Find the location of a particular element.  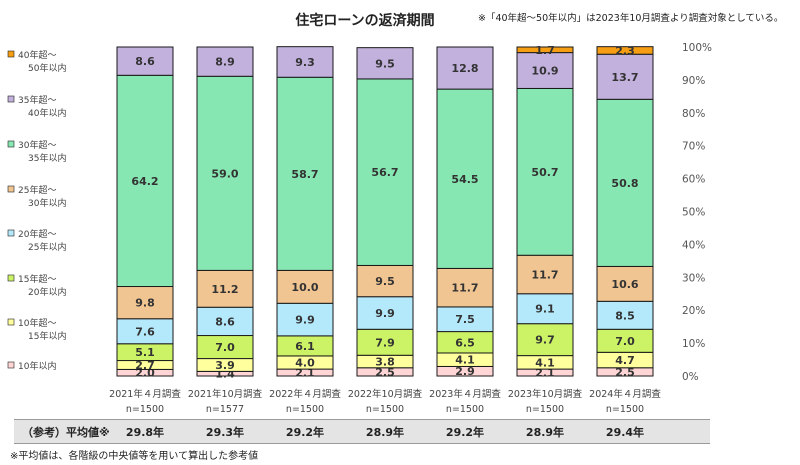

x-tick-label: 2023年10月調査 is located at coordinates (545, 394).